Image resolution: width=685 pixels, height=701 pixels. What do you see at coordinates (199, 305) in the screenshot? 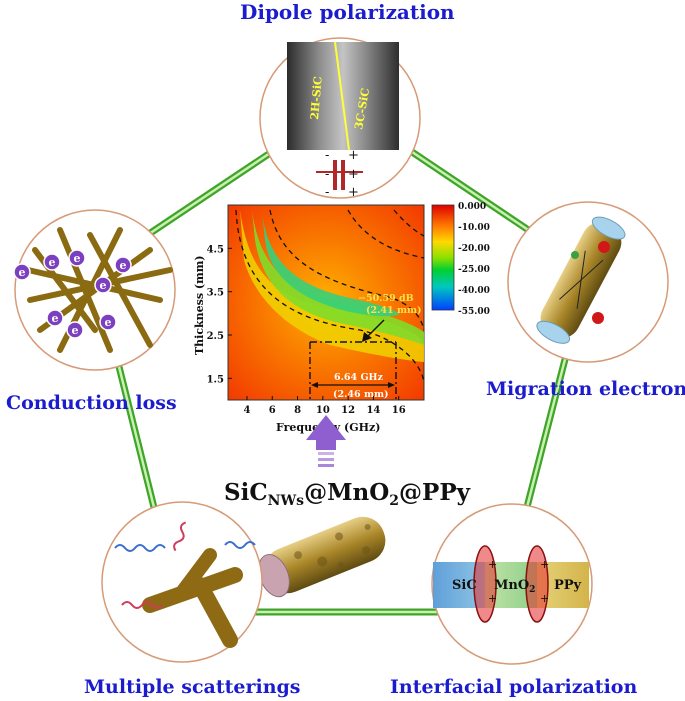
I see `y-axis-label: Thickness (mm)` at bounding box center [199, 305].